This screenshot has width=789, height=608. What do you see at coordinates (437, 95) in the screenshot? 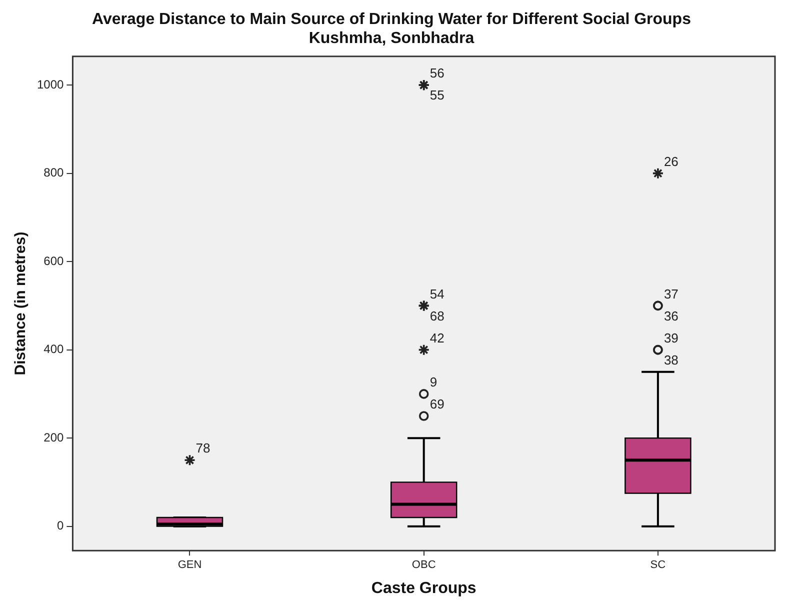
I see `annotation: 55` at bounding box center [437, 95].